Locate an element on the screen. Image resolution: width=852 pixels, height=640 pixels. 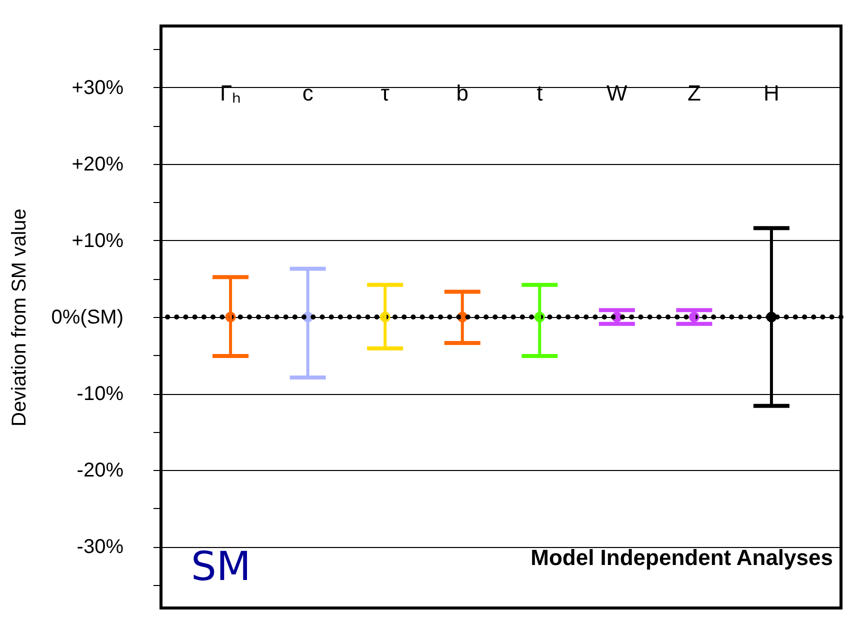
annotation: SM is located at coordinates (221, 567).